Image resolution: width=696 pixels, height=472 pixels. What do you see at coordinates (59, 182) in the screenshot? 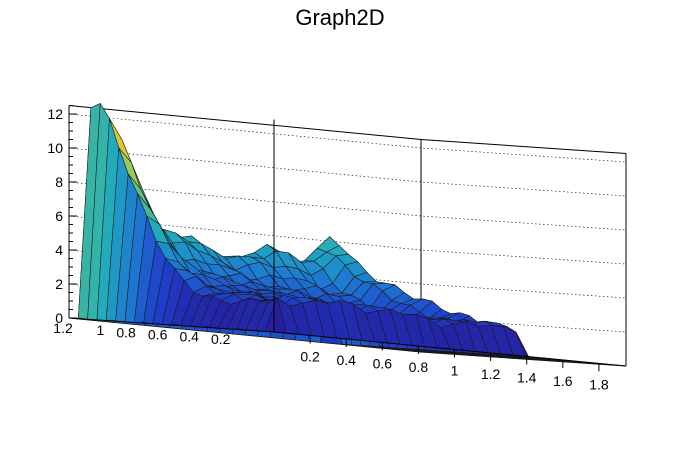
I see `z-tick-label: 8` at bounding box center [59, 182].